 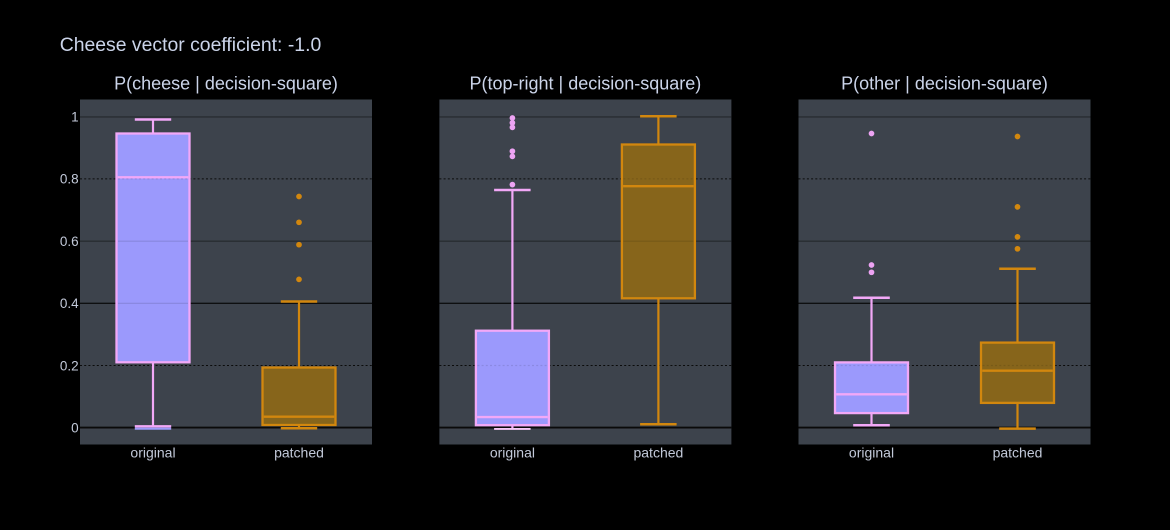 What do you see at coordinates (586, 84) in the screenshot?
I see `svg-text: P(top-right | decision-square)` at bounding box center [586, 84].